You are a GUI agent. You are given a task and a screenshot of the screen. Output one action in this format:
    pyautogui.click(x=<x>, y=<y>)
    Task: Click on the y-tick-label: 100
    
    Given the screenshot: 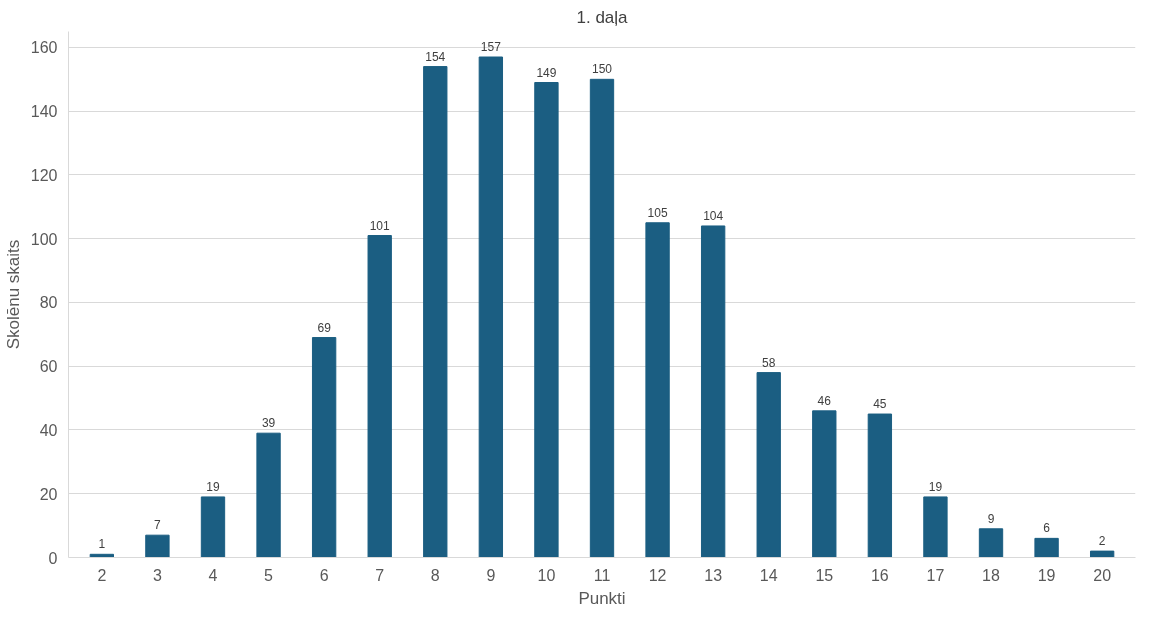 What is the action you would take?
    pyautogui.click(x=44, y=239)
    